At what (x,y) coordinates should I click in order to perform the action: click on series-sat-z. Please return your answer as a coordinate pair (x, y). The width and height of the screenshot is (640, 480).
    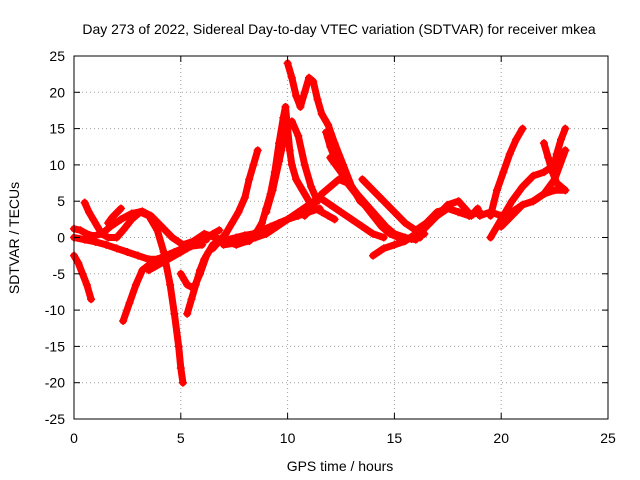
    Looking at the image, I should click on (559, 150).